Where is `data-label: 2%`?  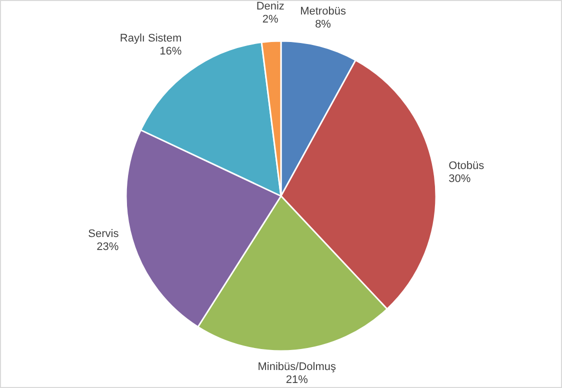 data-label: 2% is located at coordinates (270, 19).